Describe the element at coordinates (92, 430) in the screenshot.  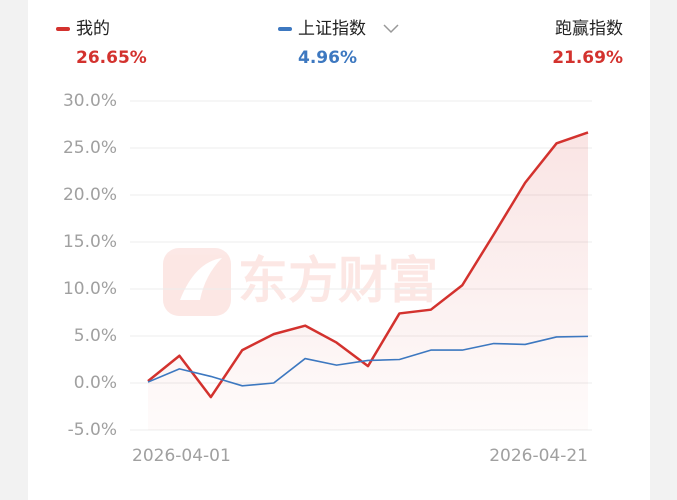
I see `y-tick-label: -5.0%` at that location.